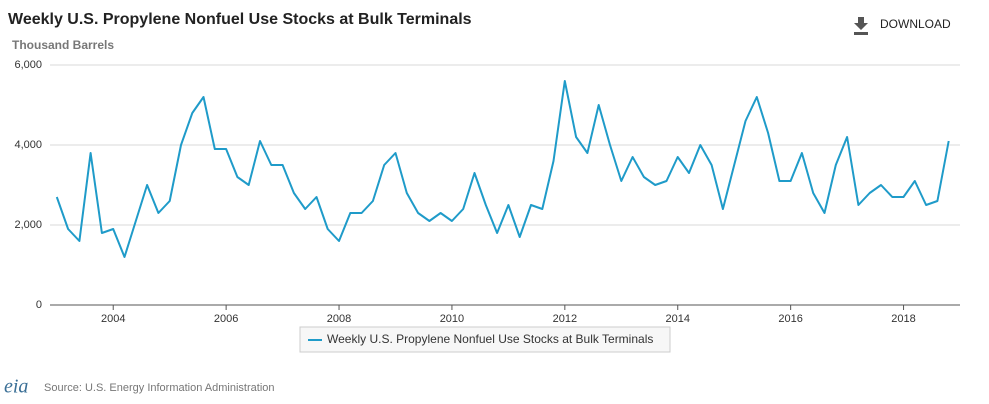 This screenshot has height=404, width=989. I want to click on logo: eia, so click(16, 387).